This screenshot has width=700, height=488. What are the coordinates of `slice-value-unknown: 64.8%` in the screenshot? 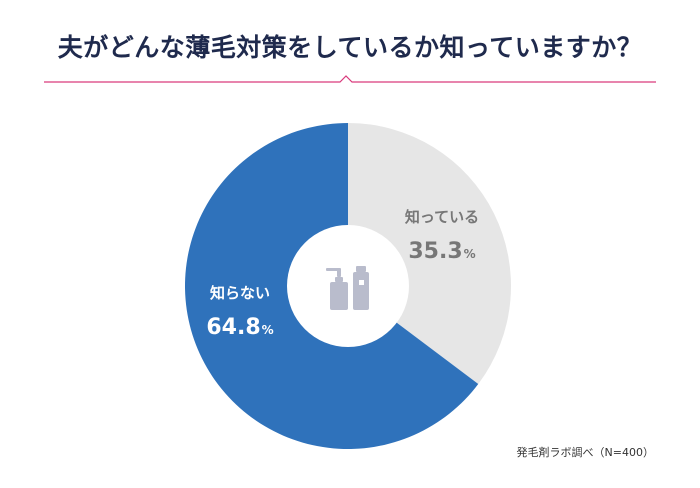 It's located at (239, 327).